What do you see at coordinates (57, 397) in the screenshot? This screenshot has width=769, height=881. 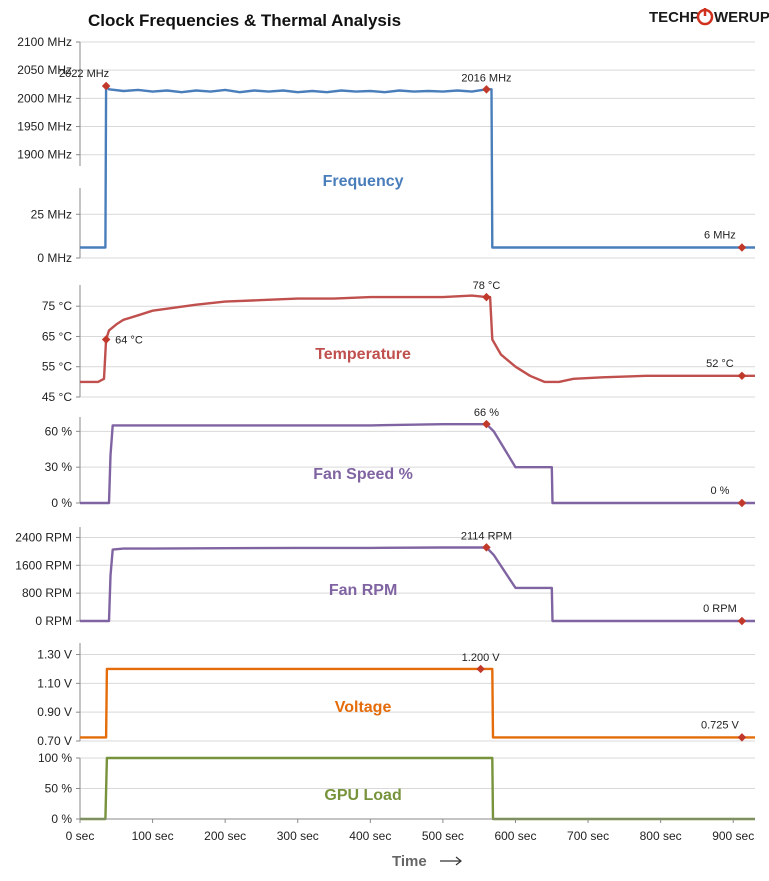 I see `y-tick-label: 45 °C` at bounding box center [57, 397].